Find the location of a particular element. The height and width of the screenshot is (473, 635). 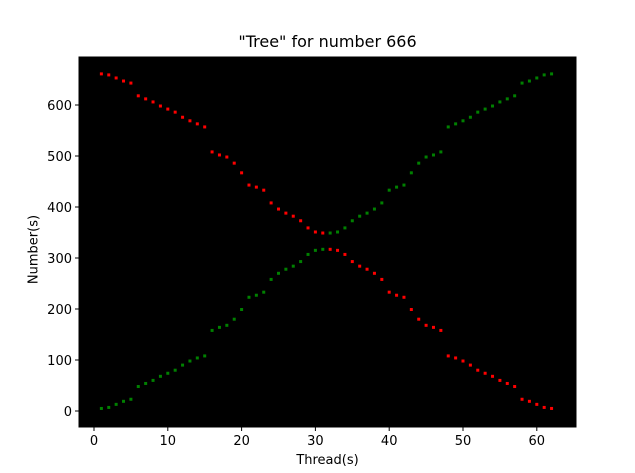

y-axis-label: Number(s) is located at coordinates (34, 249).